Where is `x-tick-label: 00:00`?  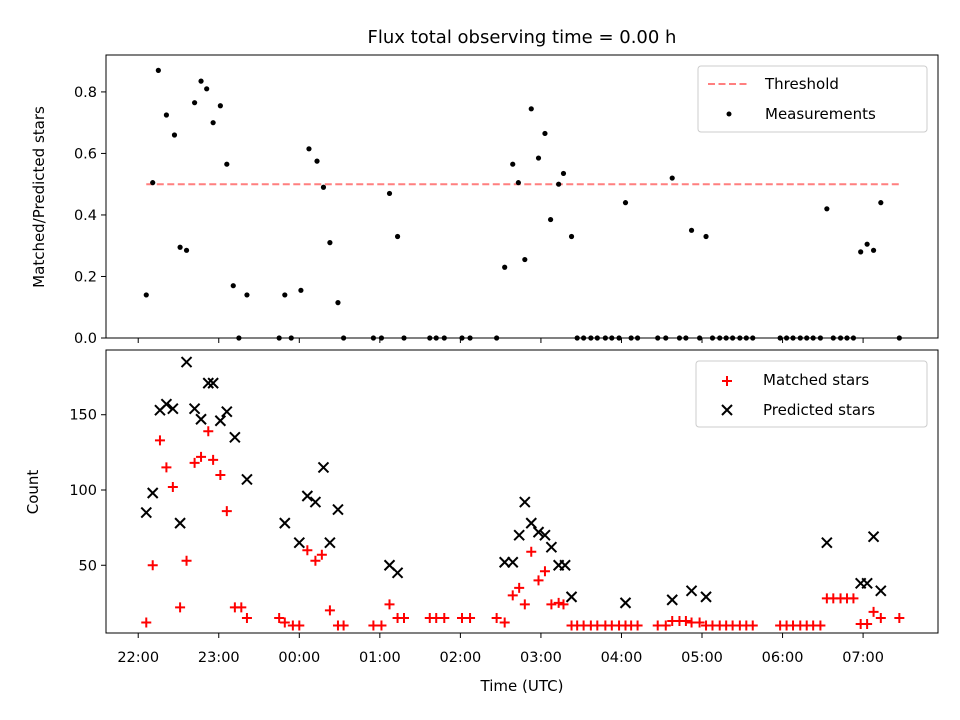 x-tick-label: 00:00 is located at coordinates (299, 658).